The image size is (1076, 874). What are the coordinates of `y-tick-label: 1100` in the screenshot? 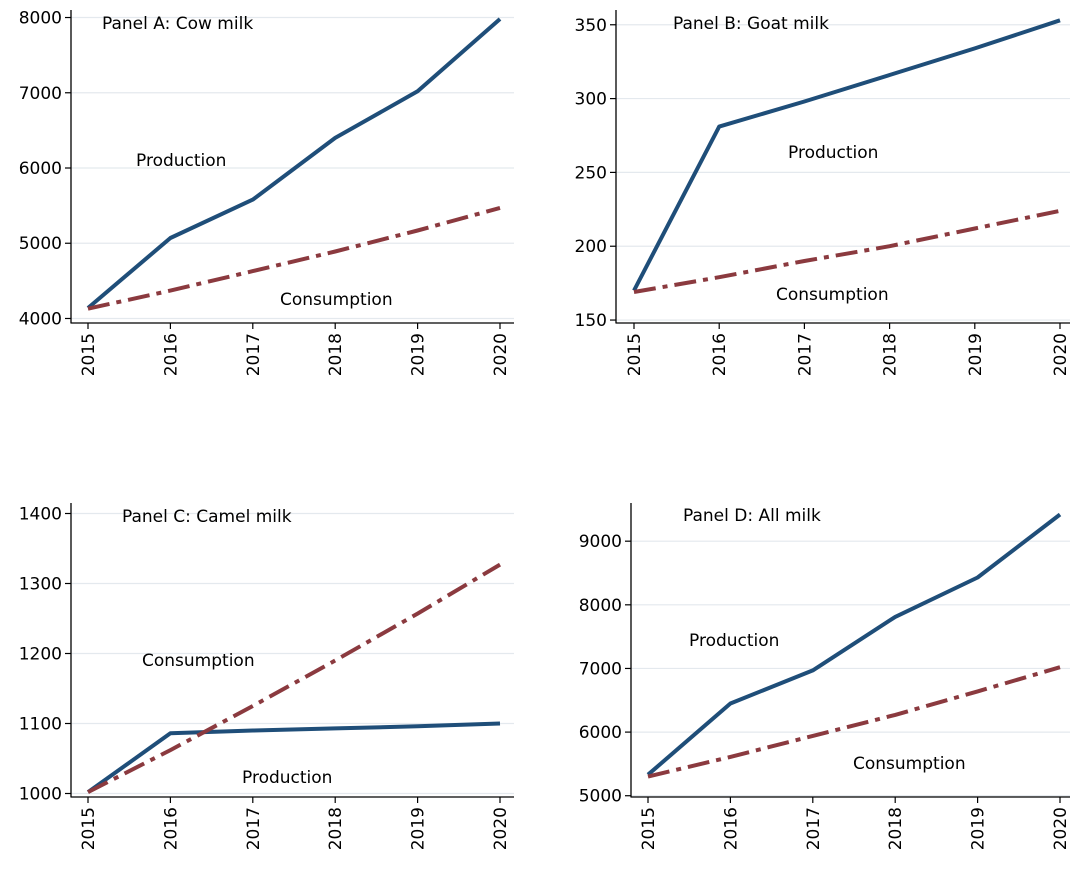 It's located at (40, 725).